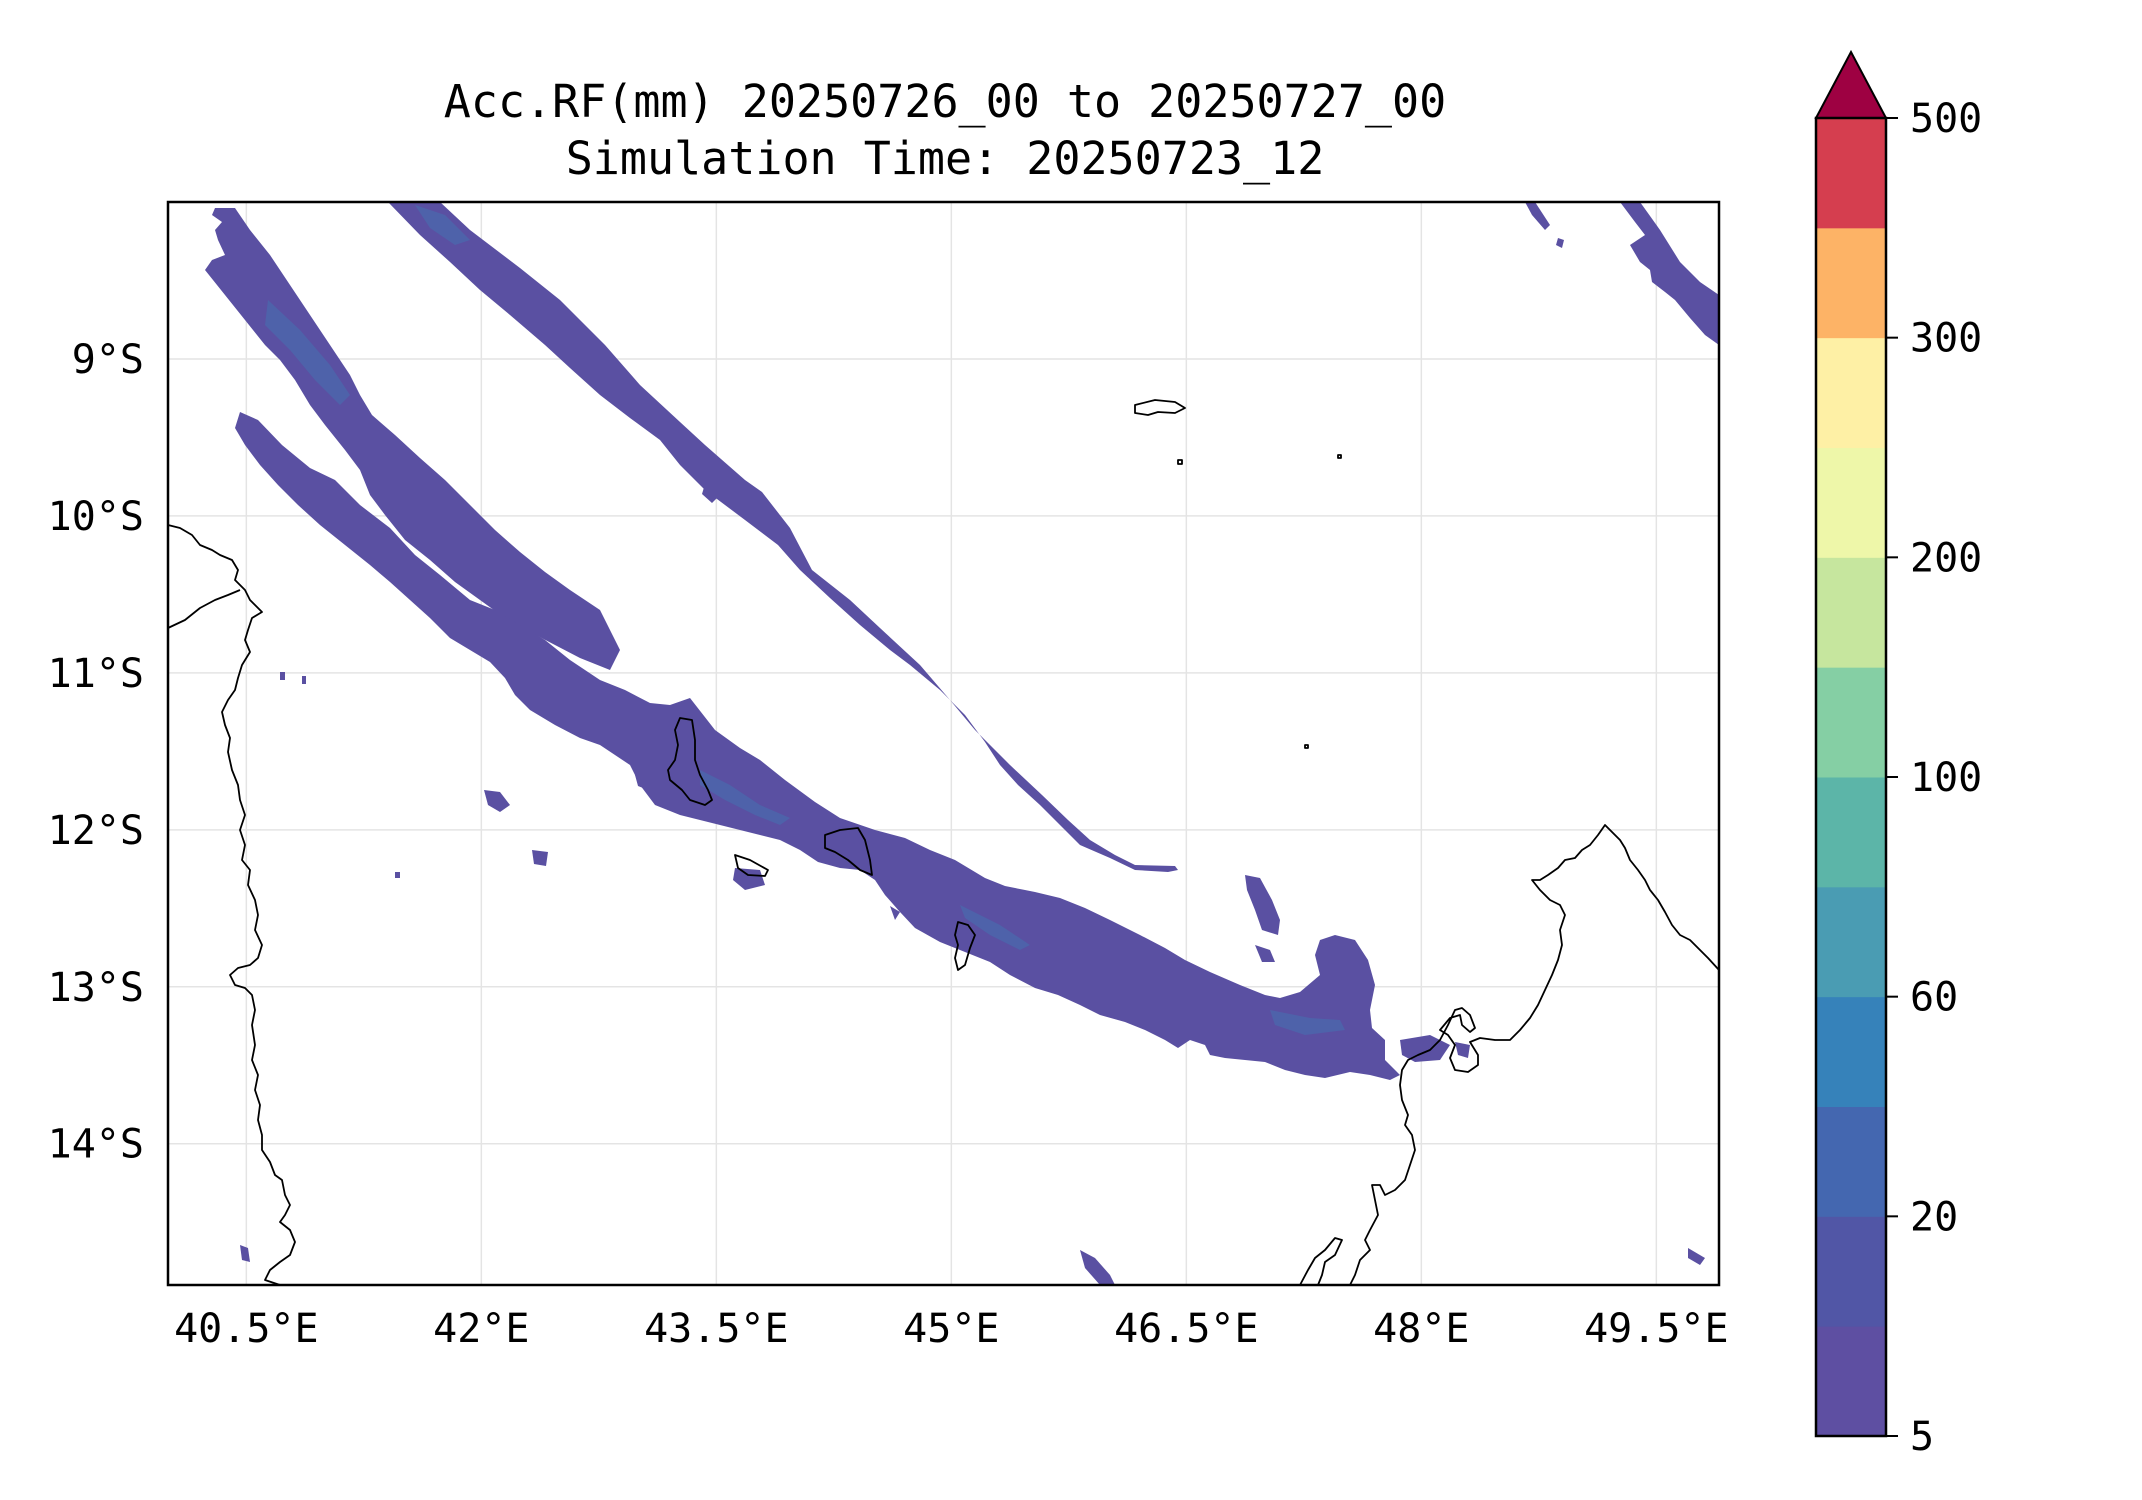  Describe the element at coordinates (96, 517) in the screenshot. I see `y-tick-label: 10°S` at that location.